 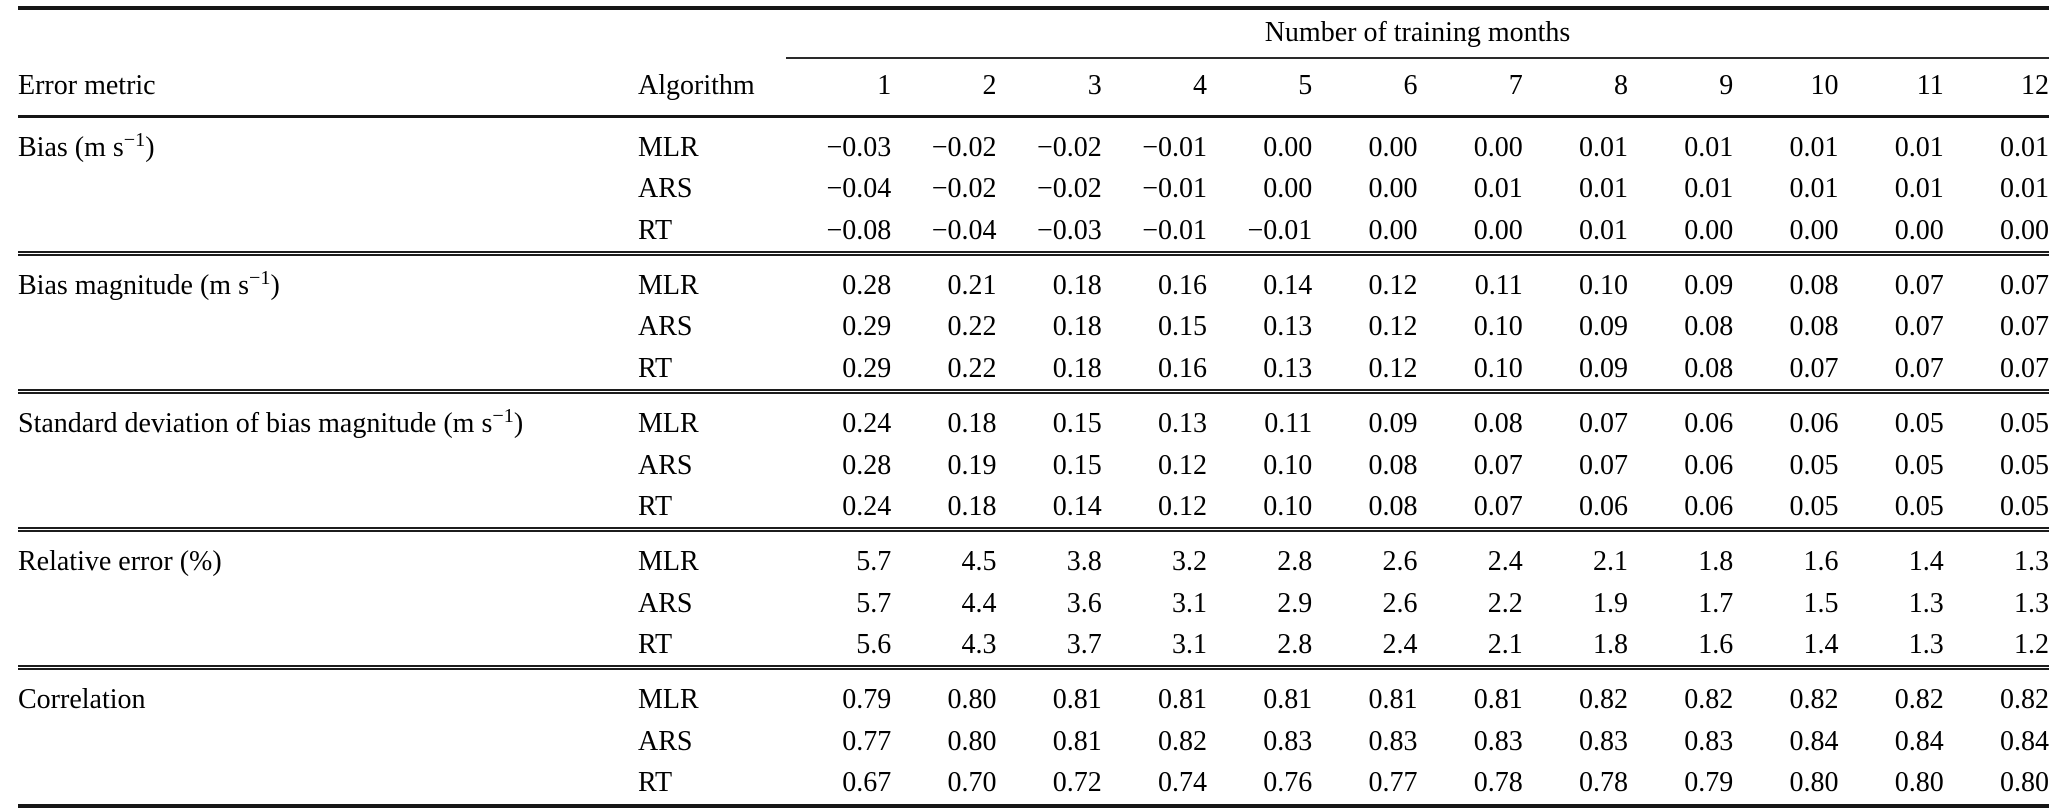 What do you see at coordinates (1084, 603) in the screenshot?
I see `value-cell: 3.6` at bounding box center [1084, 603].